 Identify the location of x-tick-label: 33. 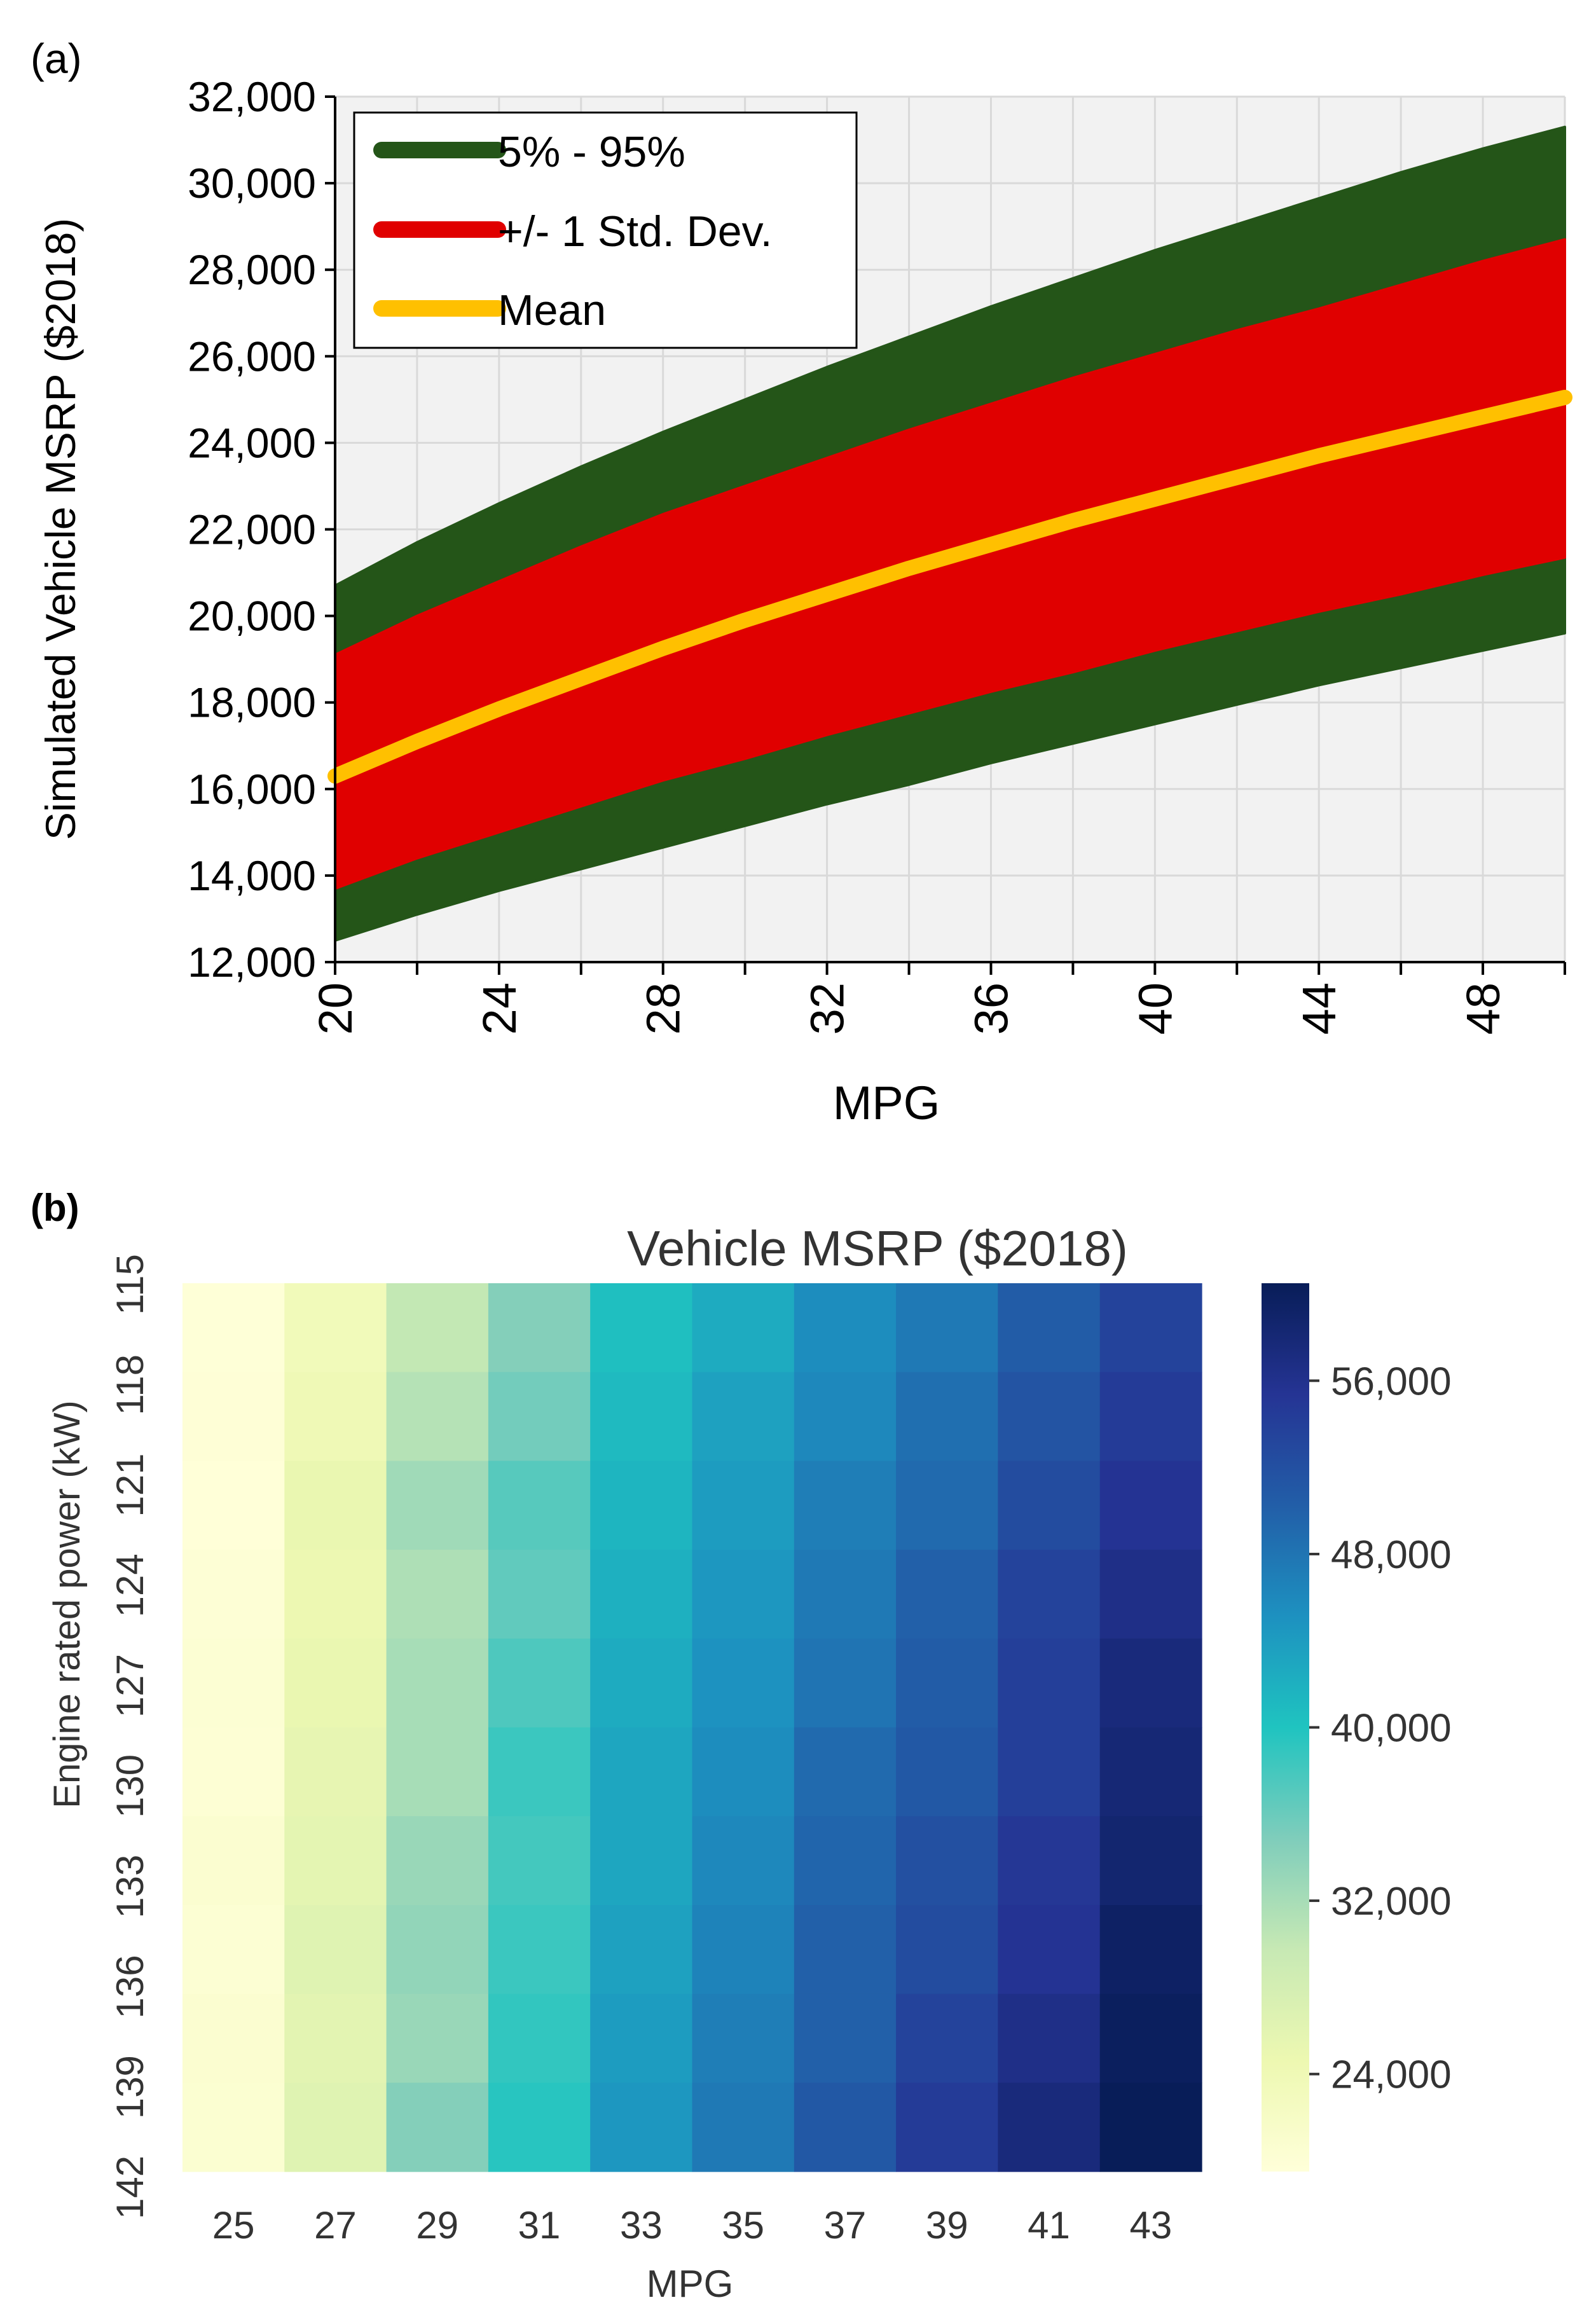
(641, 2226).